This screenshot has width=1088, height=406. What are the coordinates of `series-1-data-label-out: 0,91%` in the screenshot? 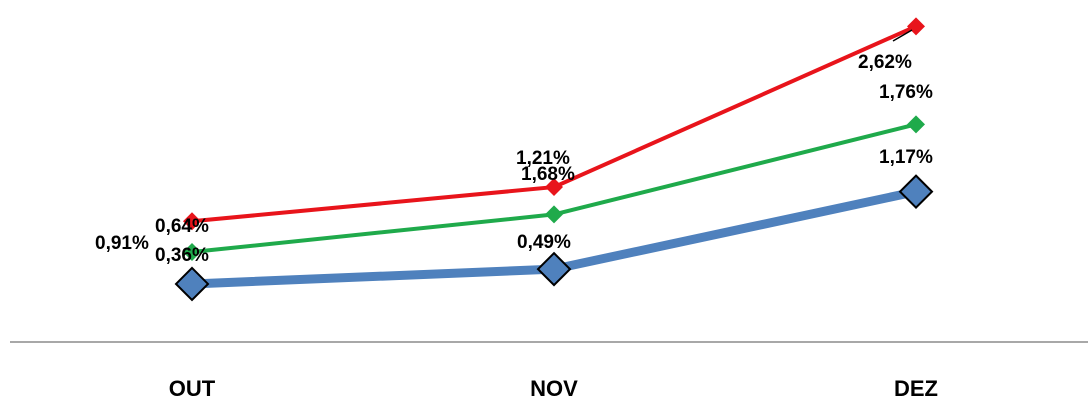 It's located at (122, 243).